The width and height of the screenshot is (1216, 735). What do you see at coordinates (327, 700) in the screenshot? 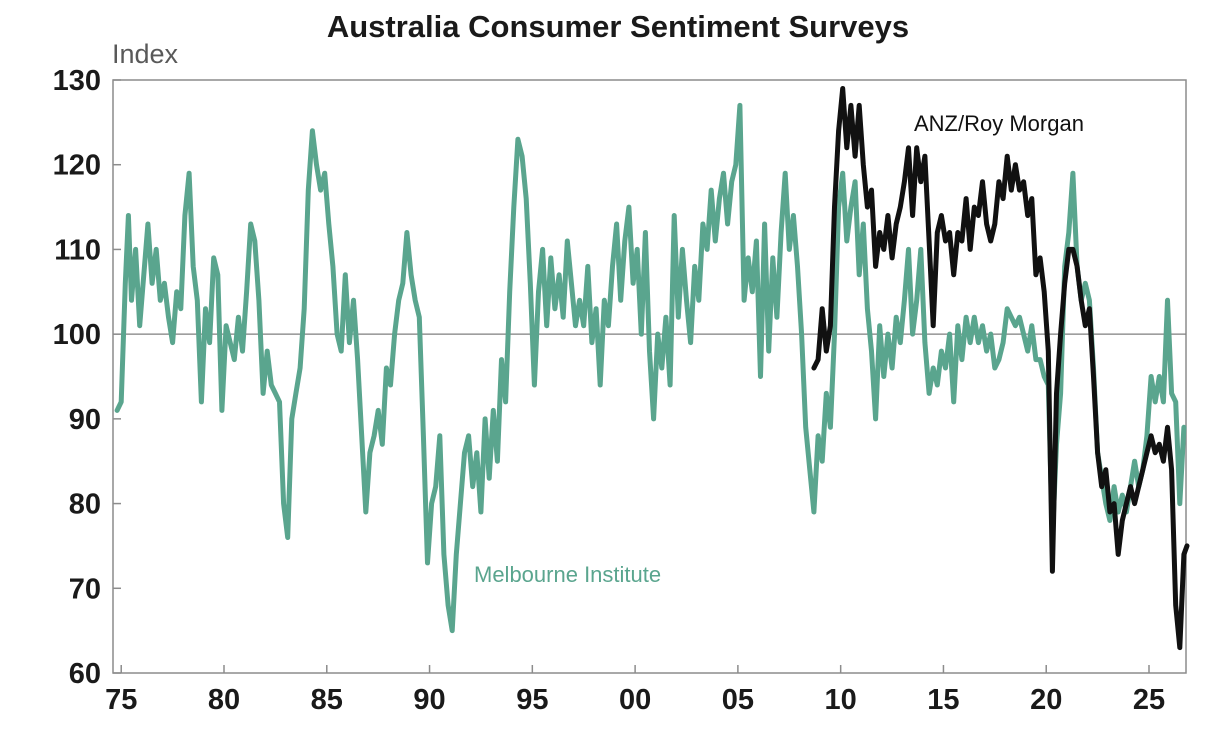
I see `x-tick-label: 85` at bounding box center [327, 700].